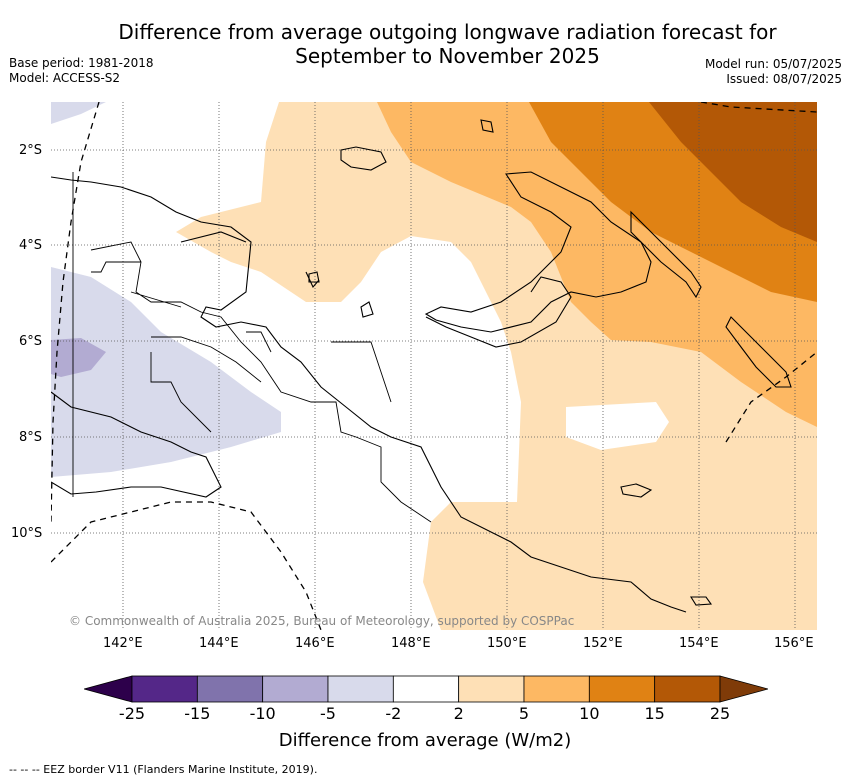  What do you see at coordinates (31, 437) in the screenshot?
I see `lat-label: 8°S` at bounding box center [31, 437].